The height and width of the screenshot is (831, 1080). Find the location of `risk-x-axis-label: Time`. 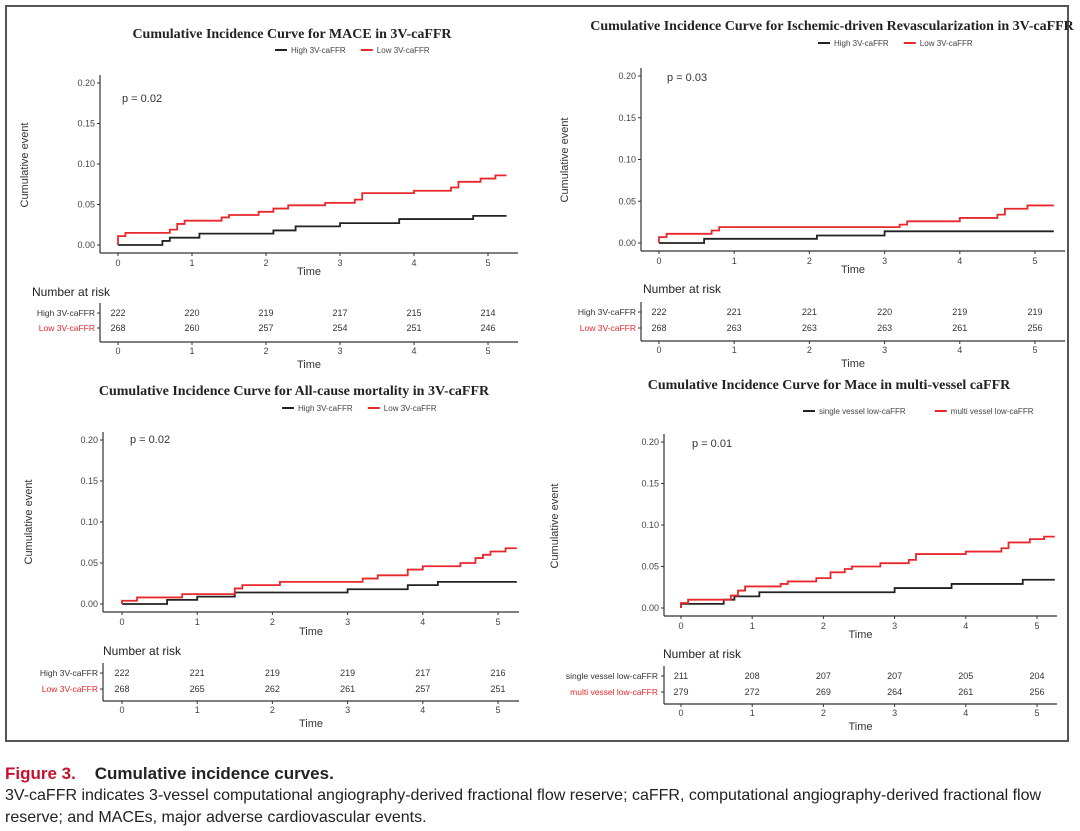

risk-x-axis-label: Time is located at coordinates (309, 365).